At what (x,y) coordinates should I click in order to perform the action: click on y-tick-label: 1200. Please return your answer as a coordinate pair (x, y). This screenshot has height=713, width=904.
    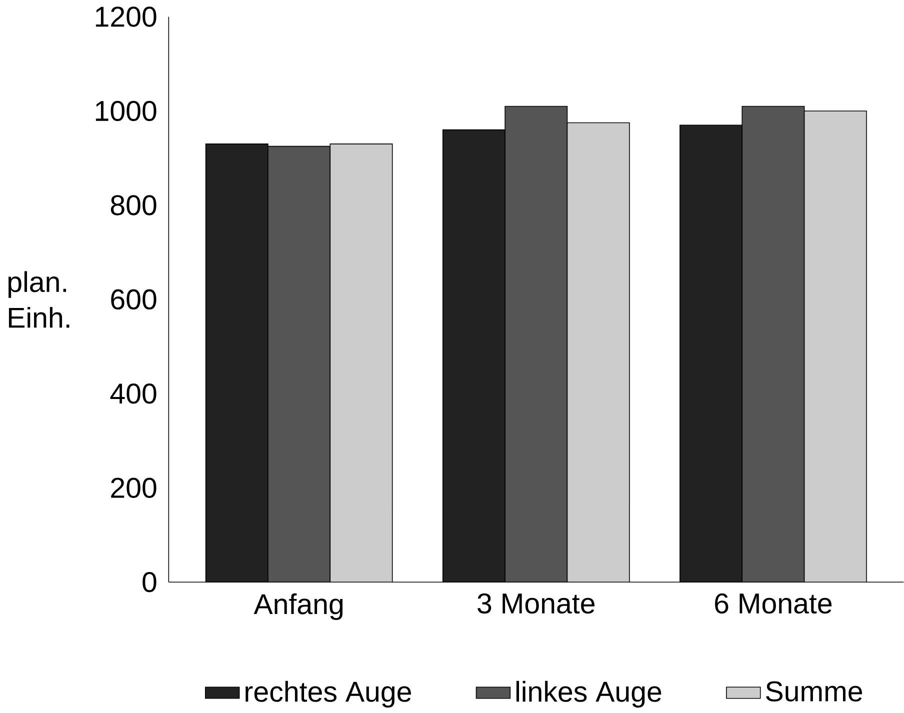
    Looking at the image, I should click on (126, 17).